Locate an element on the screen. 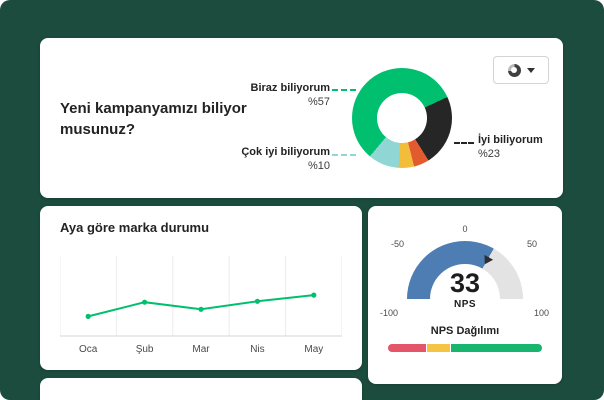  nps-distribution-bar is located at coordinates (465, 348).